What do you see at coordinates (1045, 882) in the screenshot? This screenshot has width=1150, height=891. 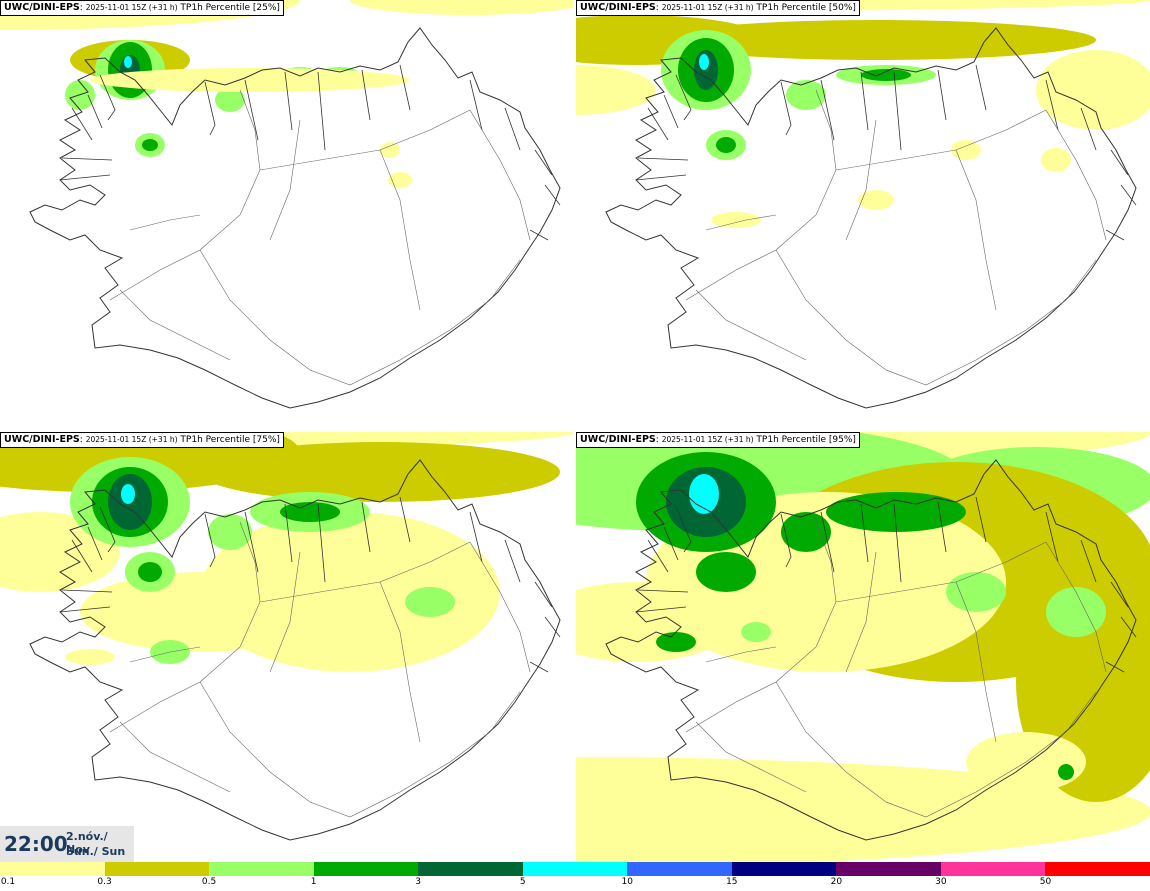 I see `colorbar-label: 50` at bounding box center [1045, 882].